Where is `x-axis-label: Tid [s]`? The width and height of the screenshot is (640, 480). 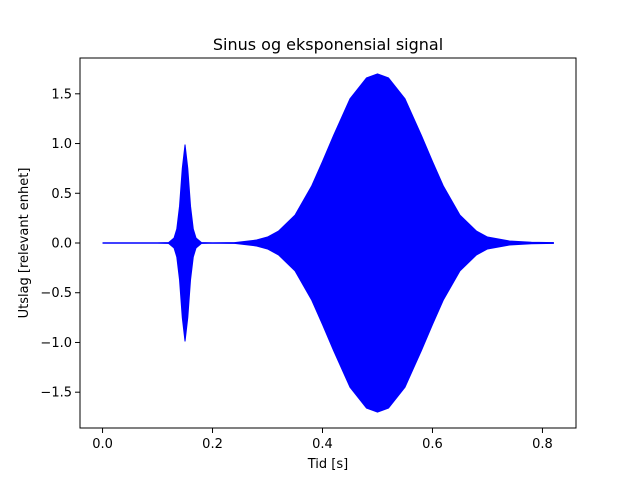 x-axis-label: Tid [s] is located at coordinates (327, 464).